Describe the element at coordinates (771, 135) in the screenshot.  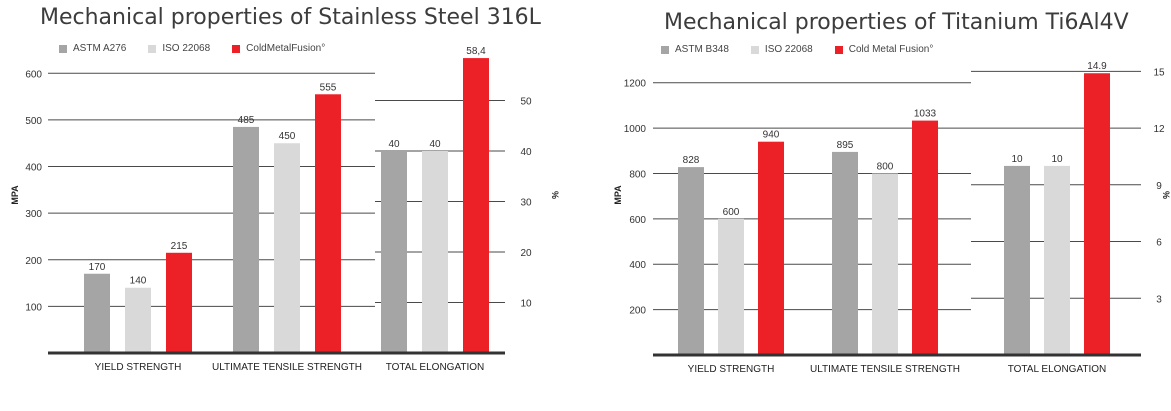
I see `bar-value-label: 940` at that location.